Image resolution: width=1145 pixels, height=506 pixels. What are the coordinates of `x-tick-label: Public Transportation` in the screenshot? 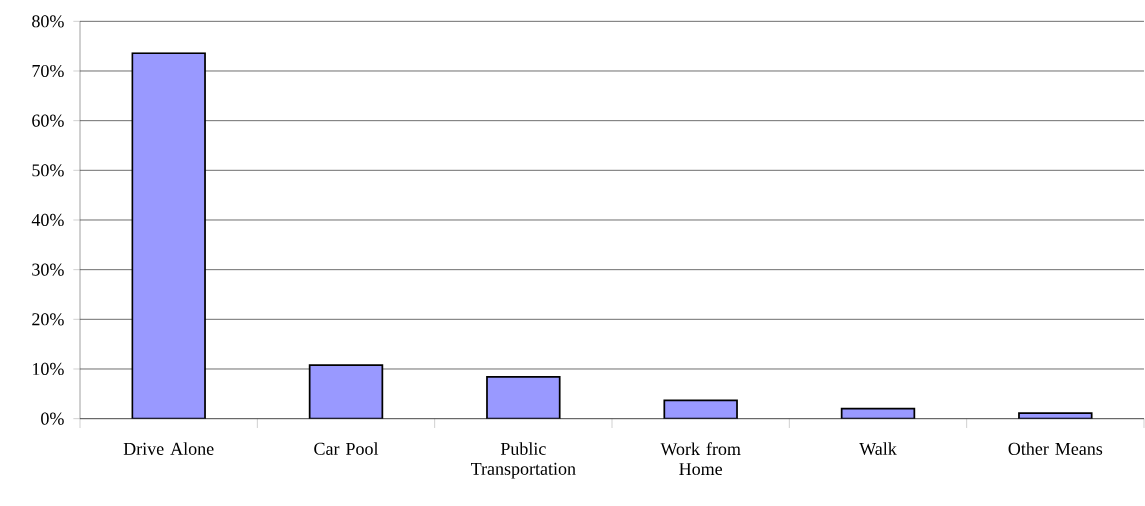 It's located at (523, 460).